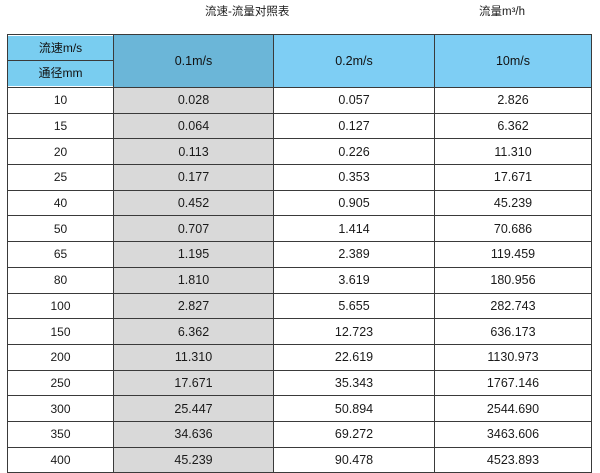  What do you see at coordinates (513, 408) in the screenshot?
I see `cell-flow-value: 2544.690` at bounding box center [513, 408].